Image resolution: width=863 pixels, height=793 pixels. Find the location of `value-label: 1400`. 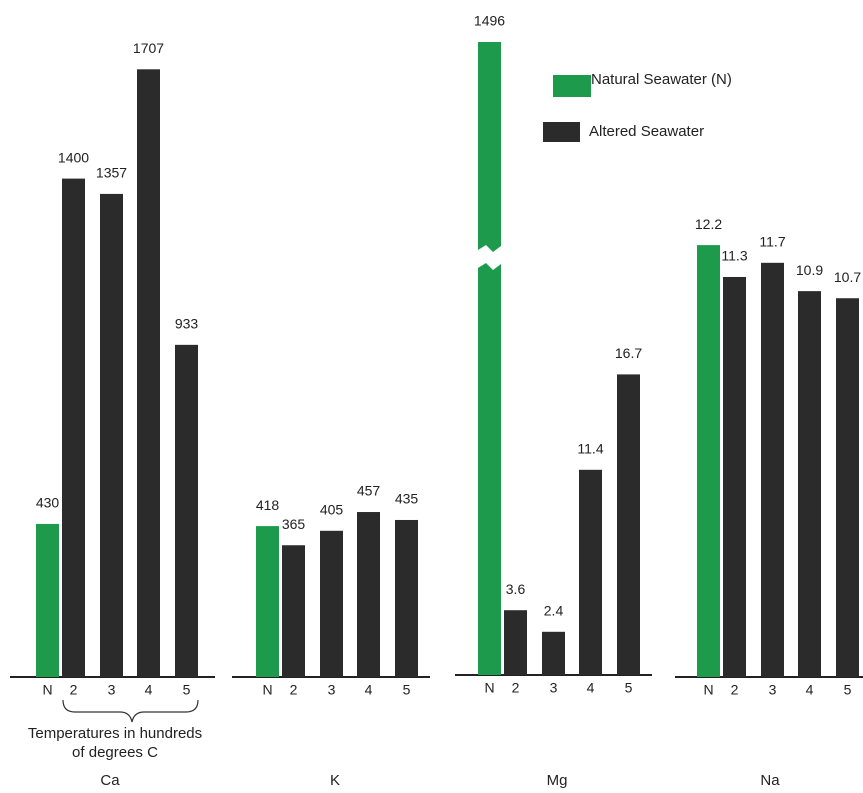

value-label: 1400 is located at coordinates (73, 157).